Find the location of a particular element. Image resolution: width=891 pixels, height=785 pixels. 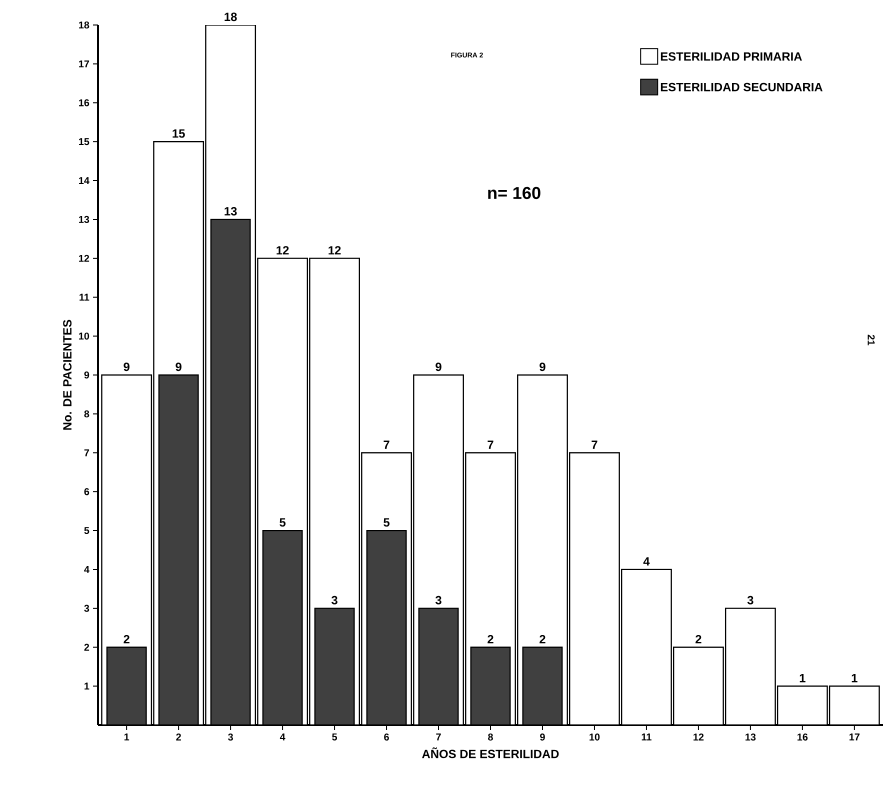

x-tick-label: 5 is located at coordinates (335, 737).